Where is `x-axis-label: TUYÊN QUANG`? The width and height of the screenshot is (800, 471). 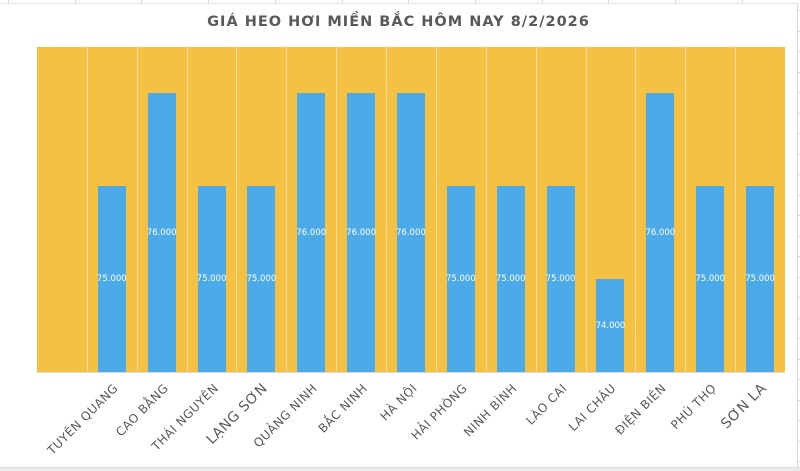
x-axis-label: TUYÊN QUANG is located at coordinates (82, 419).